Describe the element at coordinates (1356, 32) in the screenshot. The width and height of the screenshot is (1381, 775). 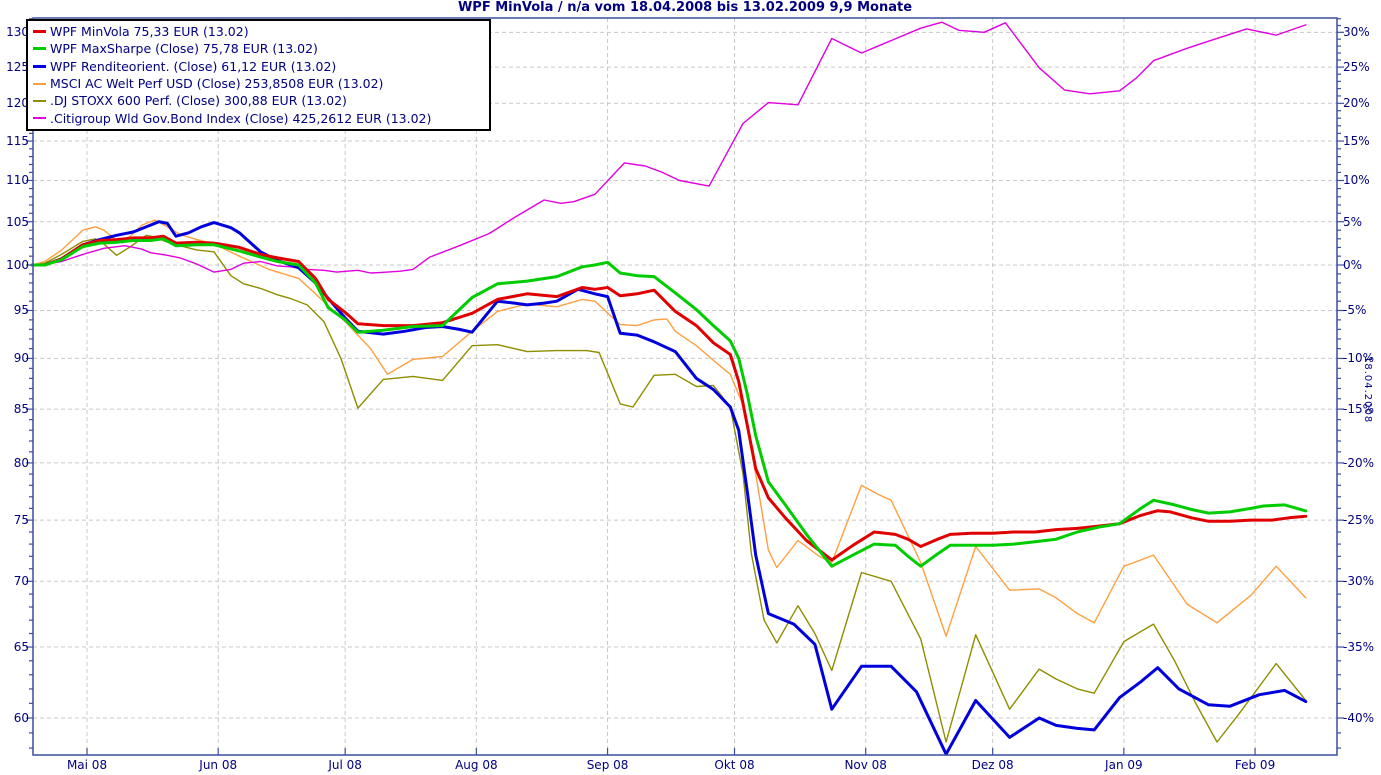
I see `y-right-label-30: 30%` at that location.